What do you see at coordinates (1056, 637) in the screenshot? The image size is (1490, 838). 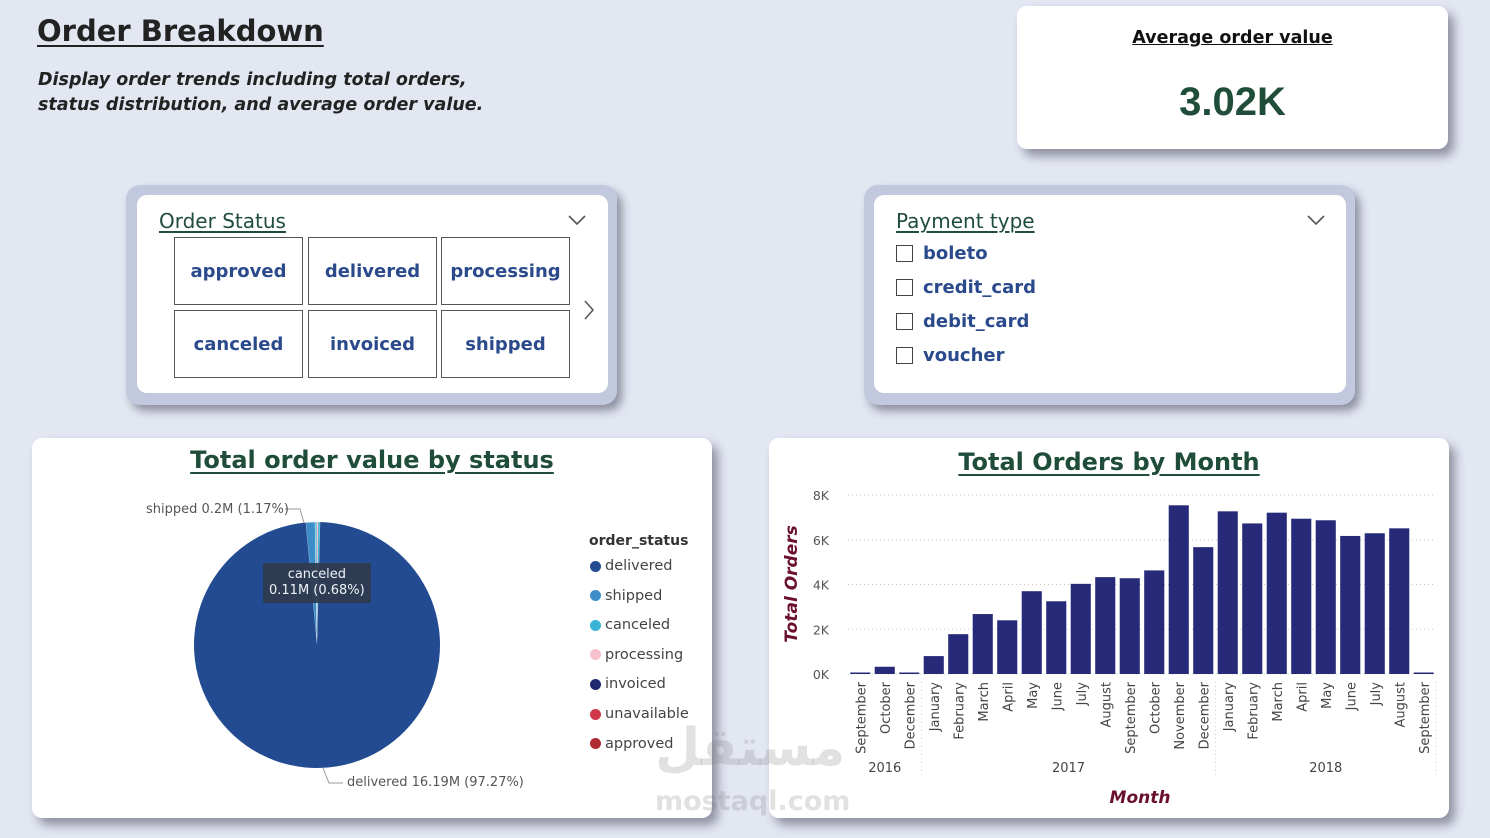 I see `bar-june-2017` at bounding box center [1056, 637].